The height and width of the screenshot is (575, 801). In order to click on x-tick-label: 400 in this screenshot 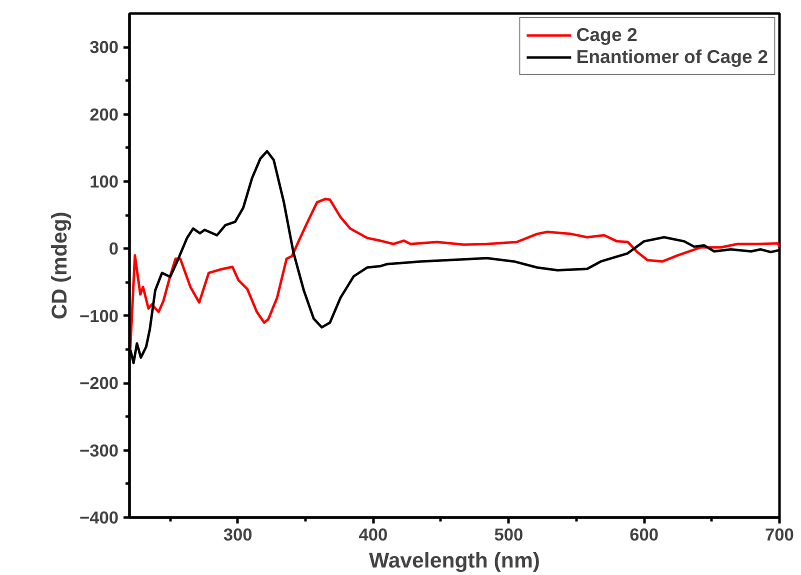, I will do `click(373, 534)`.